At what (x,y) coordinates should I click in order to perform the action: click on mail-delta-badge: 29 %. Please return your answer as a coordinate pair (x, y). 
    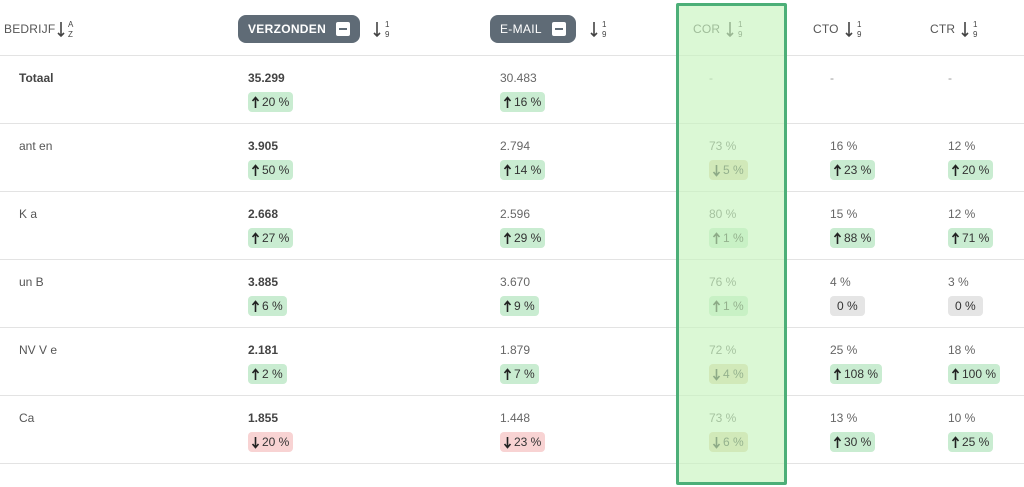
    Looking at the image, I should click on (523, 238).